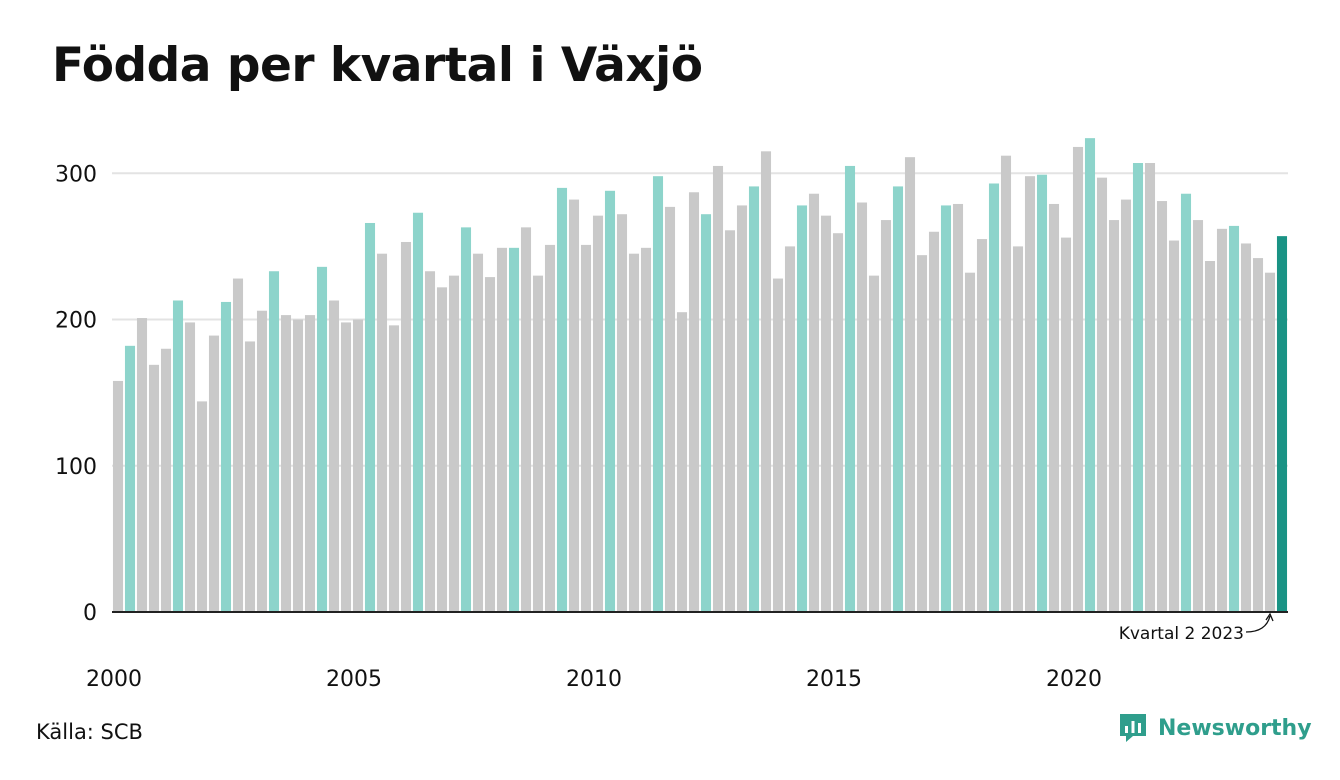 This screenshot has height=780, width=1340. What do you see at coordinates (834, 679) in the screenshot?
I see `x-tick-label: 2015` at bounding box center [834, 679].